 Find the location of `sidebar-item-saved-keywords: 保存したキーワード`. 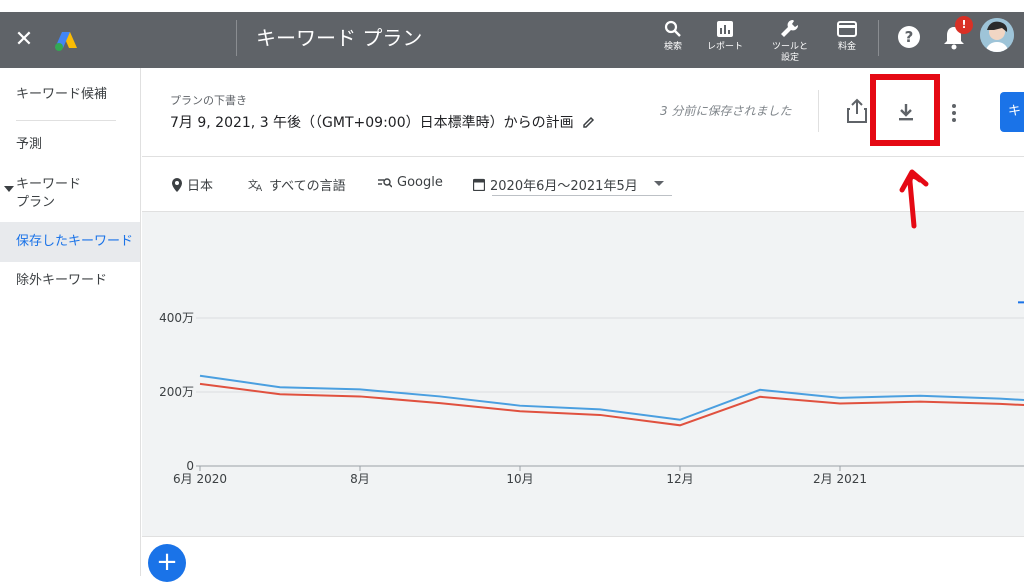

sidebar-item-saved-keywords: 保存したキーワード is located at coordinates (70, 242).